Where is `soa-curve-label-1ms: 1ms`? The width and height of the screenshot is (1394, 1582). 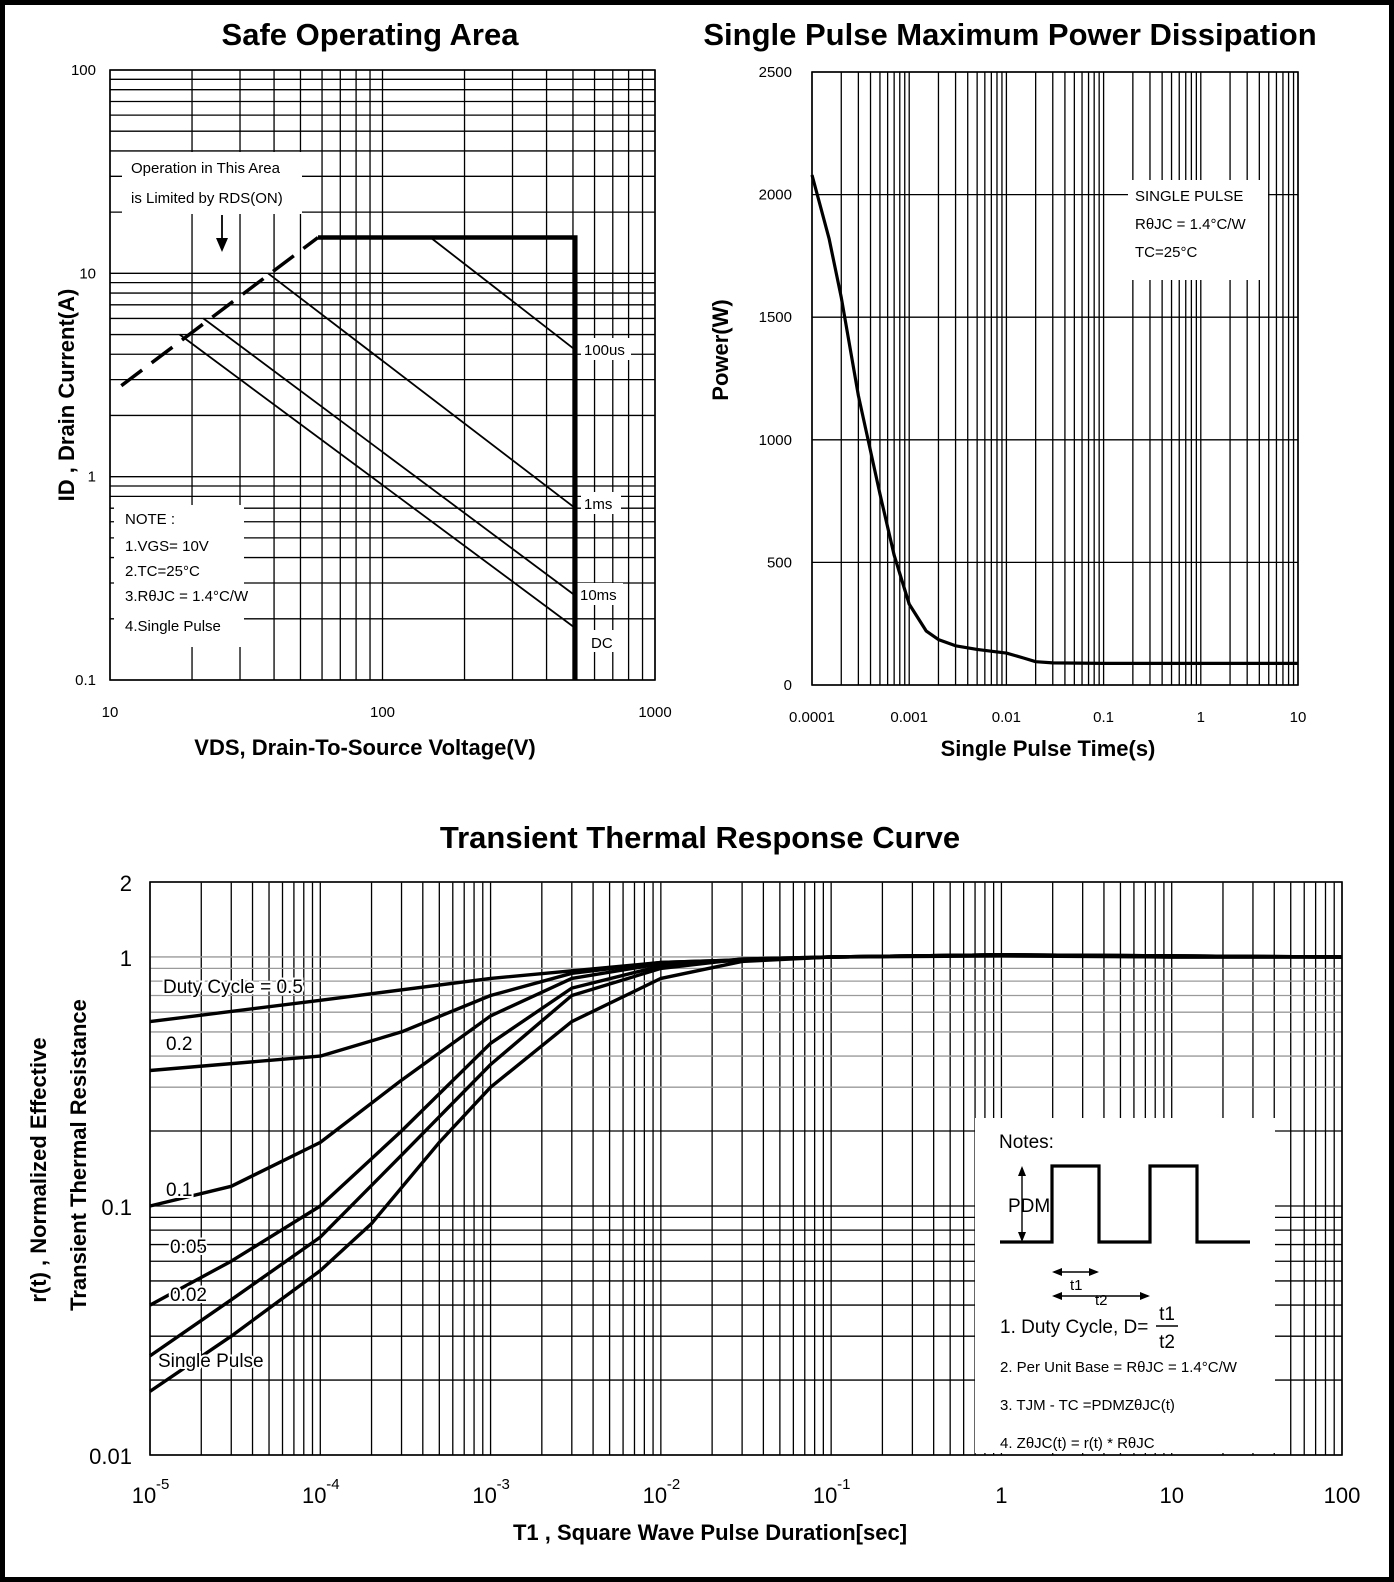
soa-curve-label-1ms: 1ms is located at coordinates (598, 504).